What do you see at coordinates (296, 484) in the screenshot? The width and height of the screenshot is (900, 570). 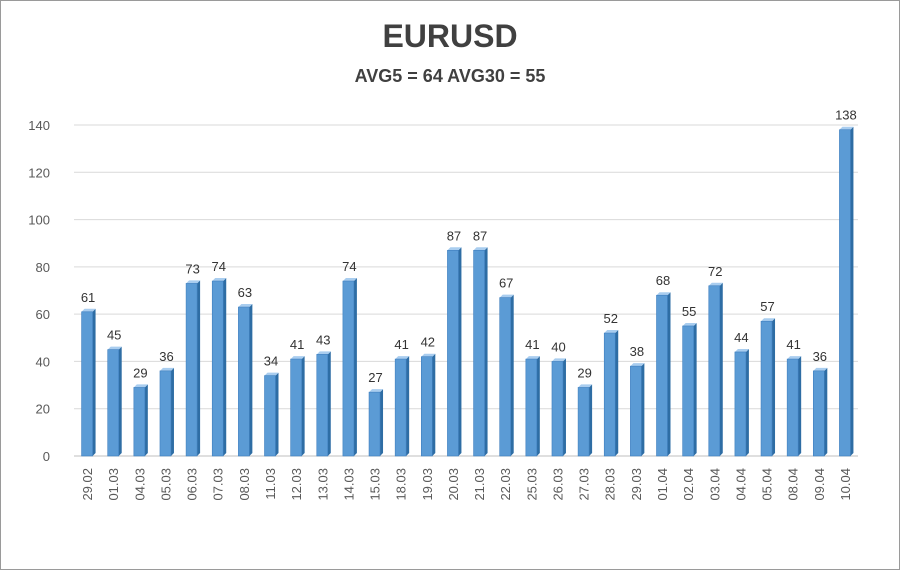 I see `x-tick-label: 12.03` at bounding box center [296, 484].